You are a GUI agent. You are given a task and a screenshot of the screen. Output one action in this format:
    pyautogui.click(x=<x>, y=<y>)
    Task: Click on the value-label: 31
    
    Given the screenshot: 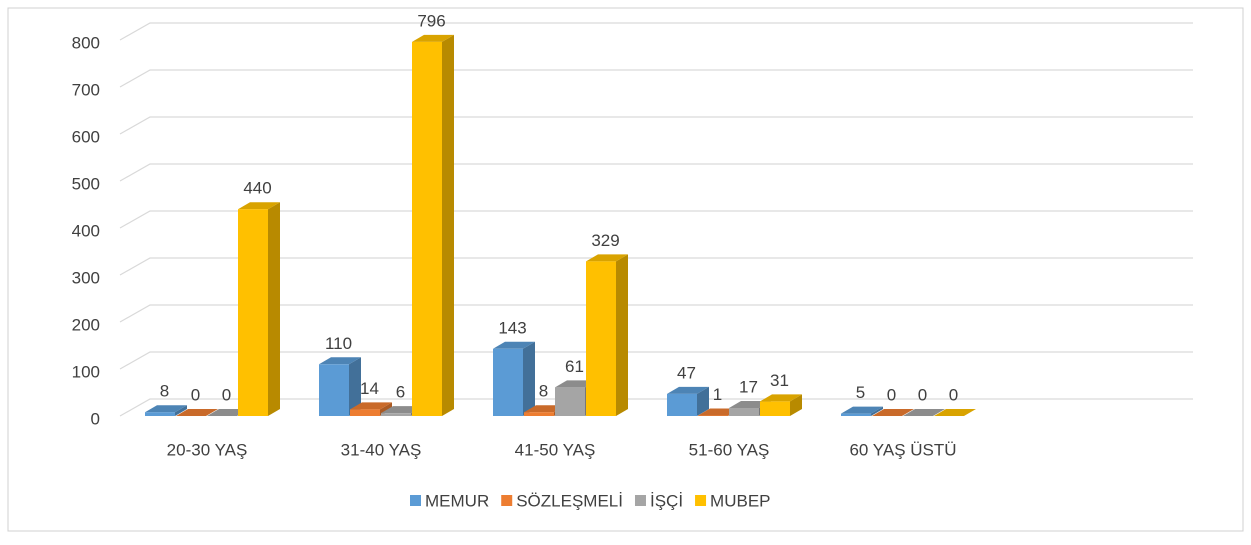 What is the action you would take?
    pyautogui.click(x=779, y=380)
    